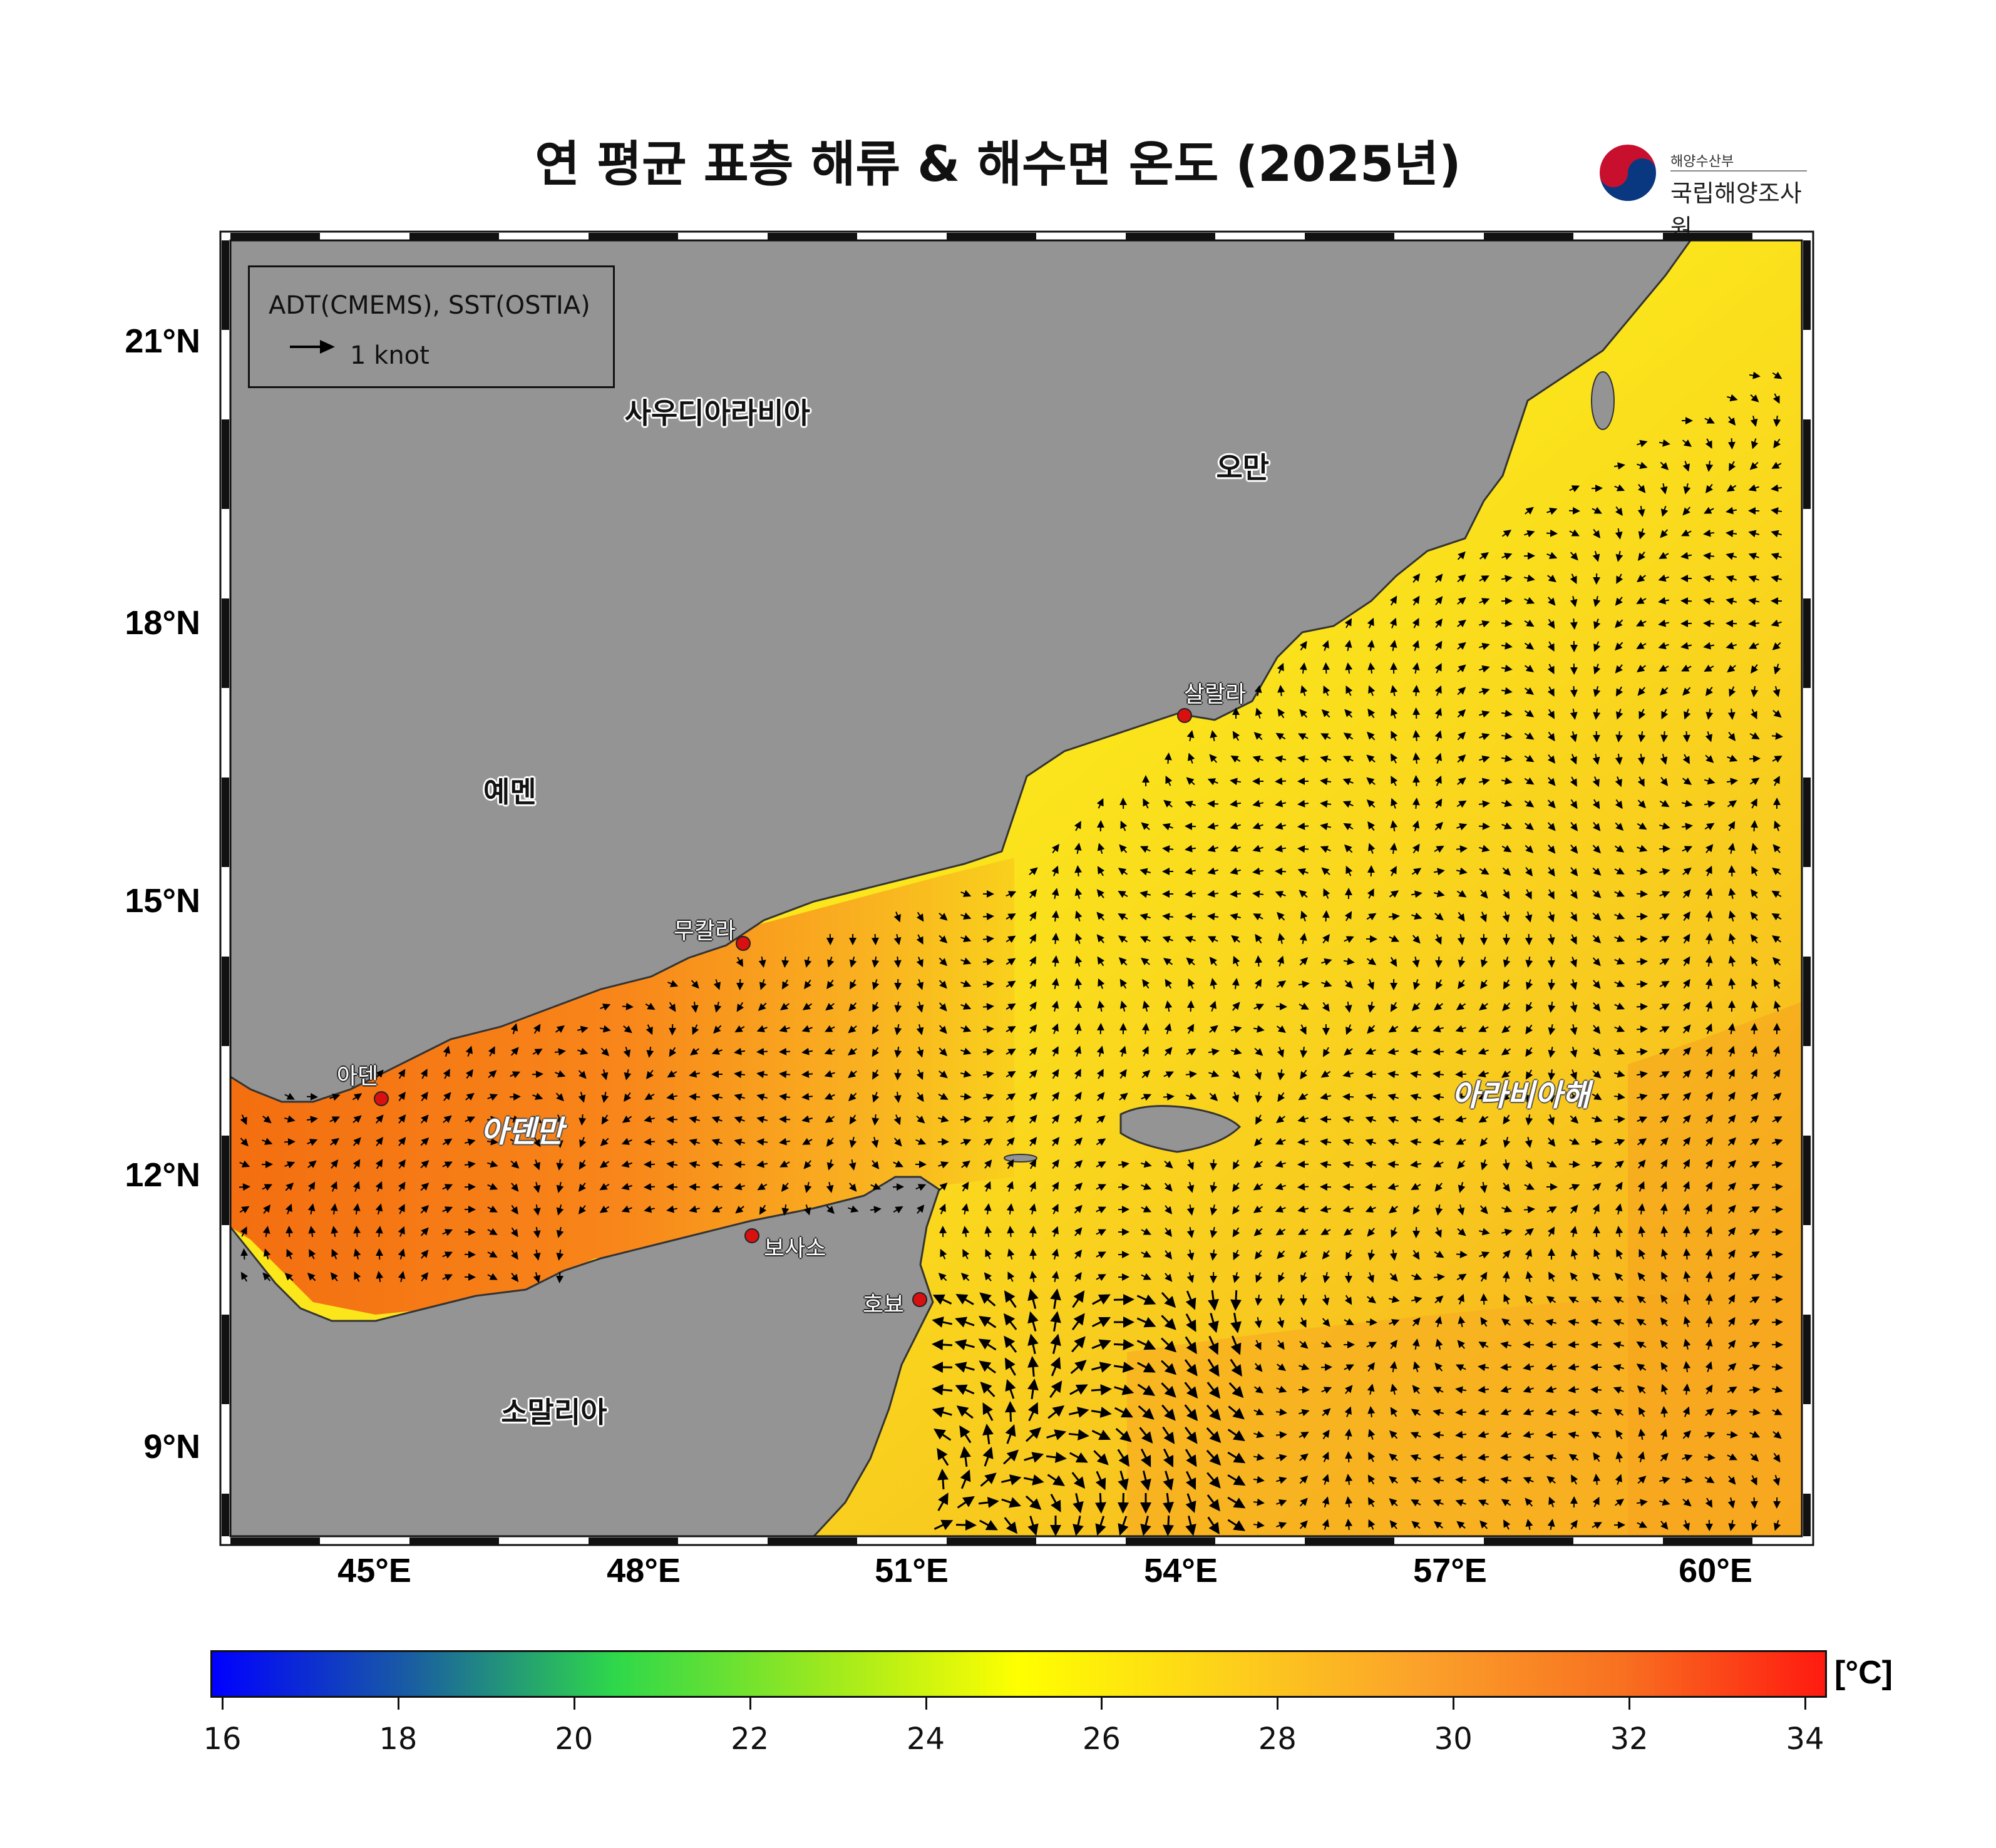 Image resolution: width=1996 pixels, height=1848 pixels. What do you see at coordinates (162, 1175) in the screenshot?
I see `lat-label-12: 12°N` at bounding box center [162, 1175].